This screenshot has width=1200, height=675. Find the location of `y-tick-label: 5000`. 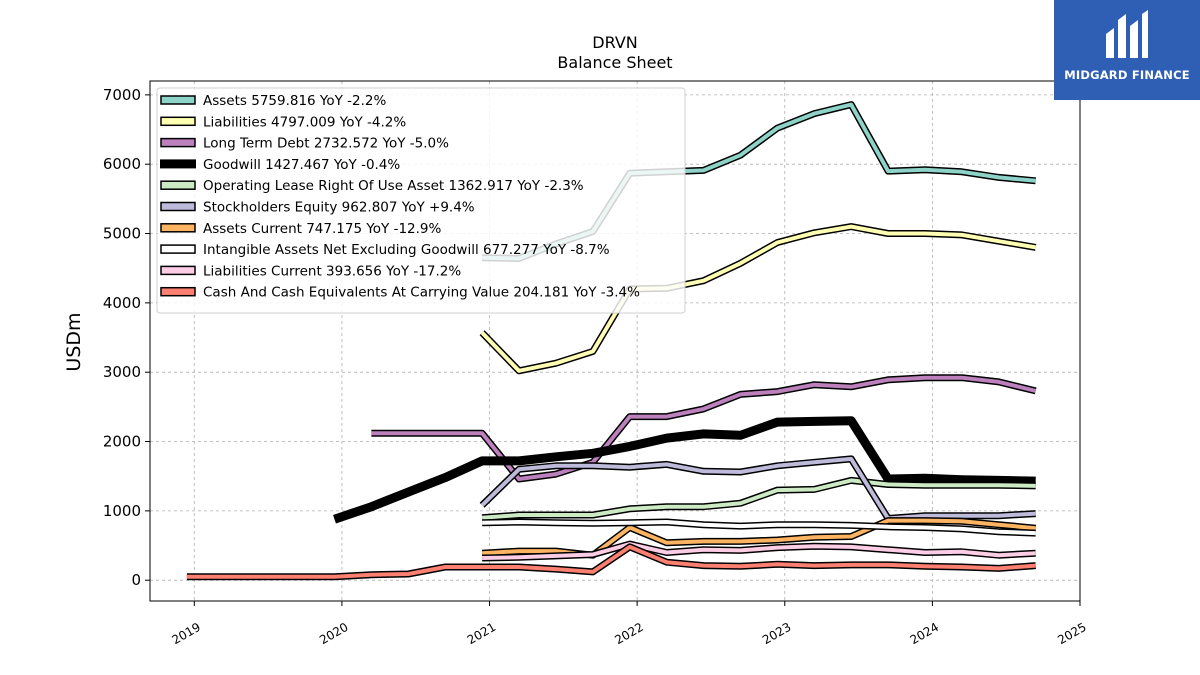

y-tick-label: 5000 is located at coordinates (122, 234).